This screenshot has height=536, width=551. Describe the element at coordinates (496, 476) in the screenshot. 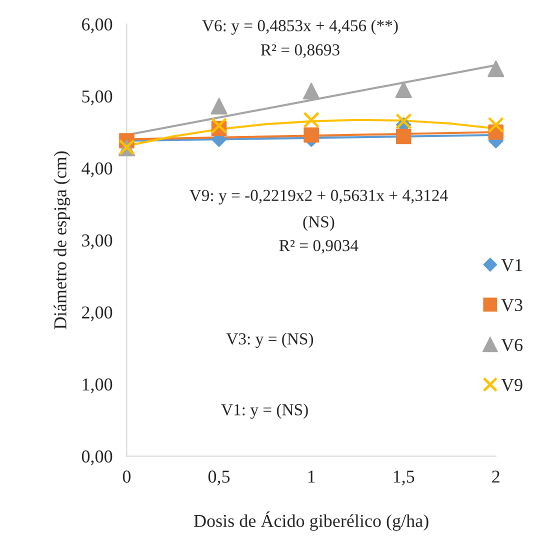

I see `x-tick-label: 2` at that location.